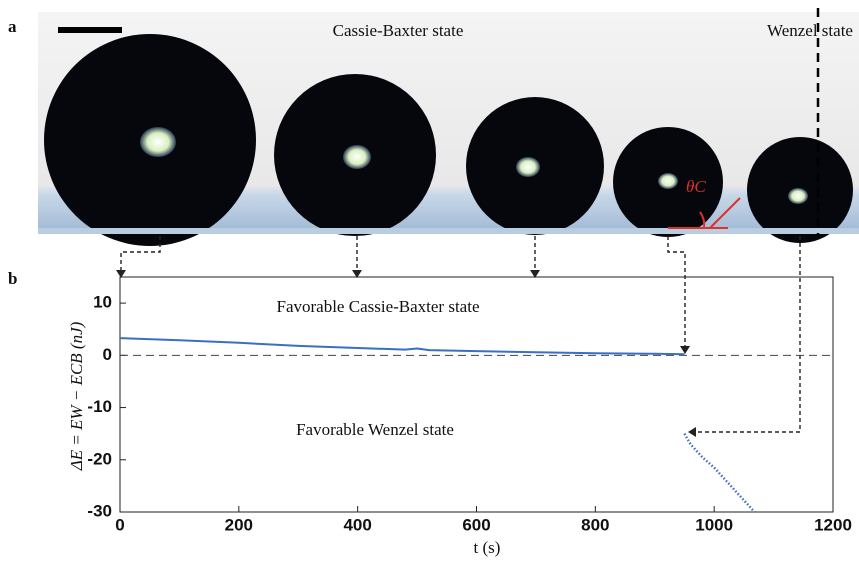  I want to click on y-tick-label: -10, so click(99, 406).